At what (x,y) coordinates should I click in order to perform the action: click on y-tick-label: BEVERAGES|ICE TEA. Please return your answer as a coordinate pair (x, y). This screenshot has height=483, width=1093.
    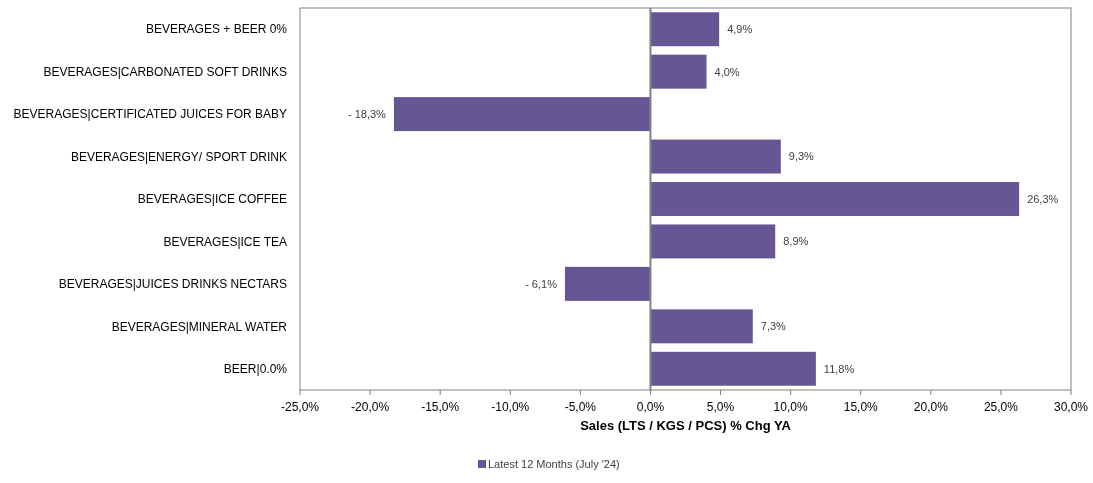
    Looking at the image, I should click on (225, 241).